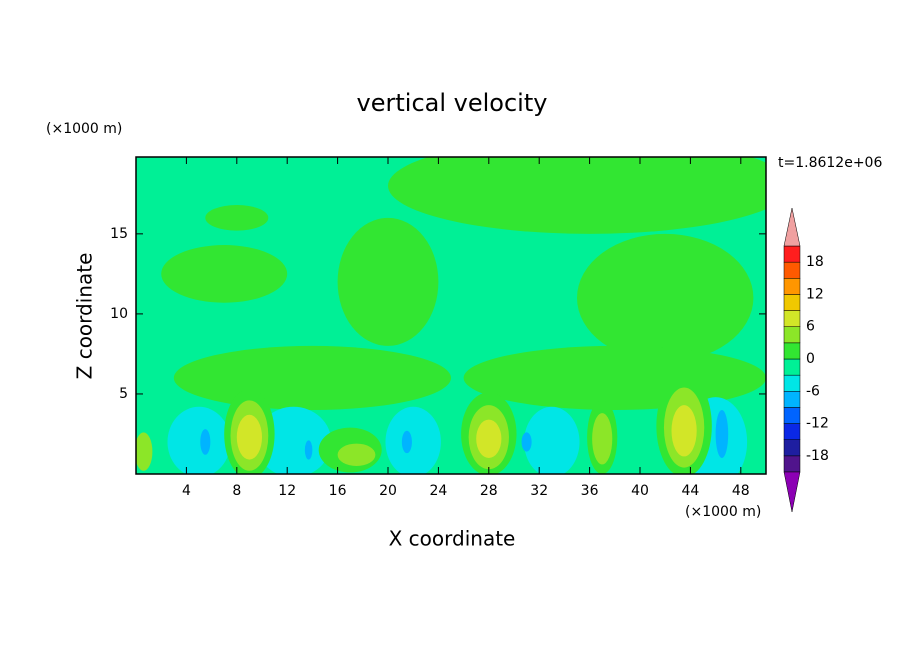 The height and width of the screenshot is (654, 904). What do you see at coordinates (489, 491) in the screenshot?
I see `x-tick-label: 28` at bounding box center [489, 491].